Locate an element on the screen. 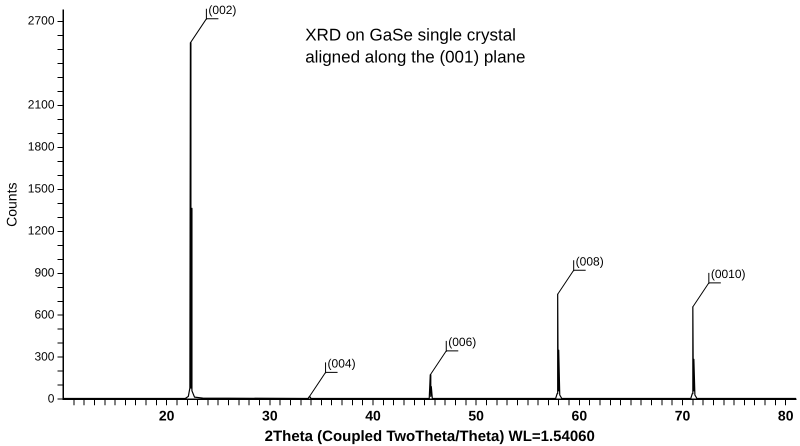 The height and width of the screenshot is (446, 800). annotation: (006) is located at coordinates (462, 342).